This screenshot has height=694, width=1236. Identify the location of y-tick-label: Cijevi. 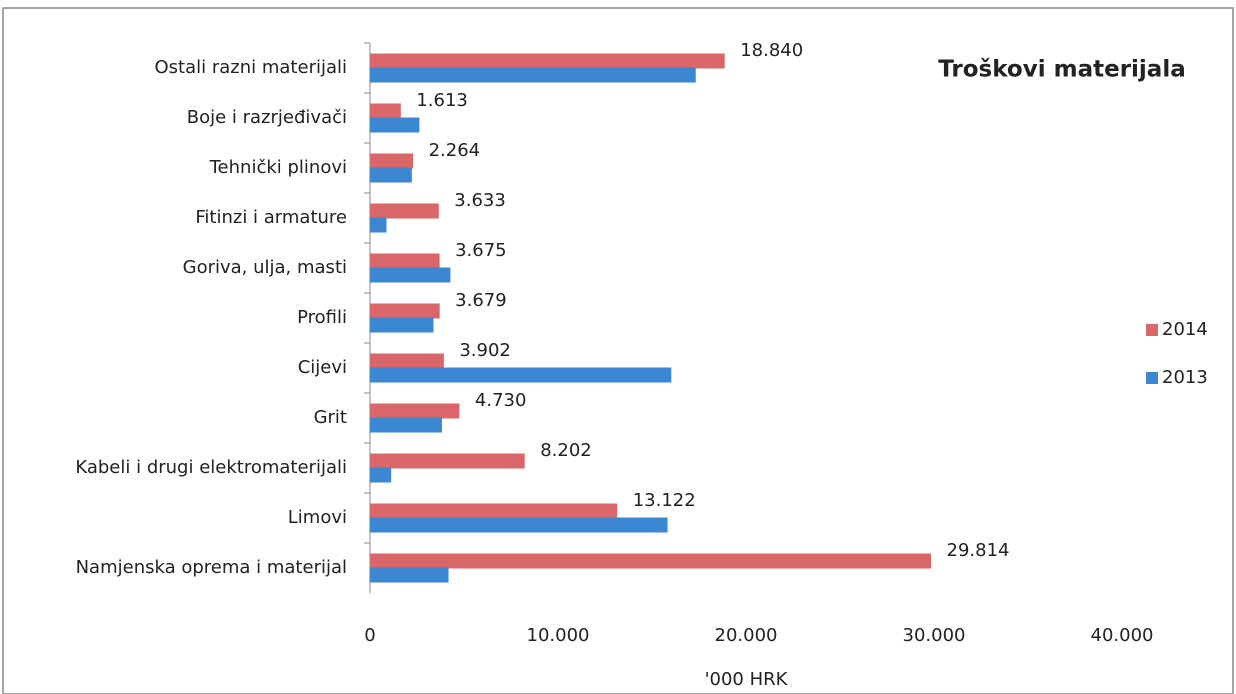
(322, 367).